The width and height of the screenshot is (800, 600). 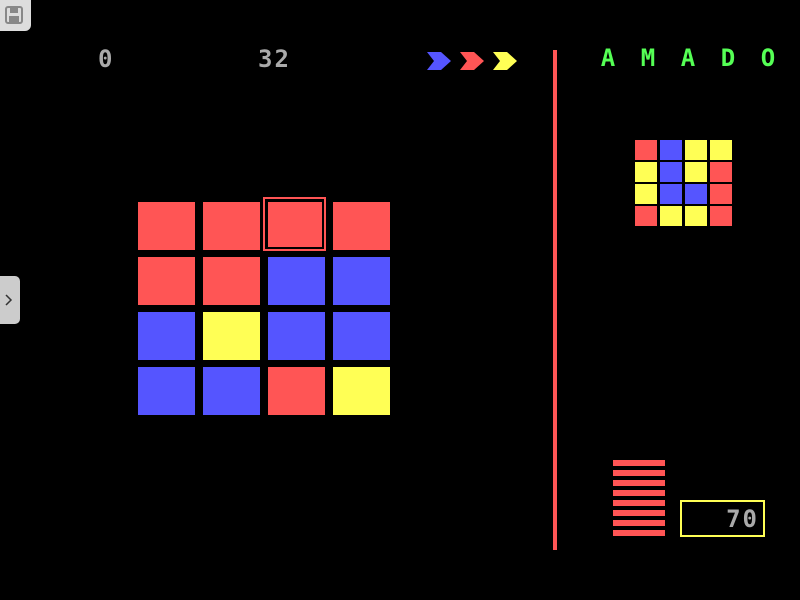 I want to click on chevron-right-icon, so click(x=9, y=300).